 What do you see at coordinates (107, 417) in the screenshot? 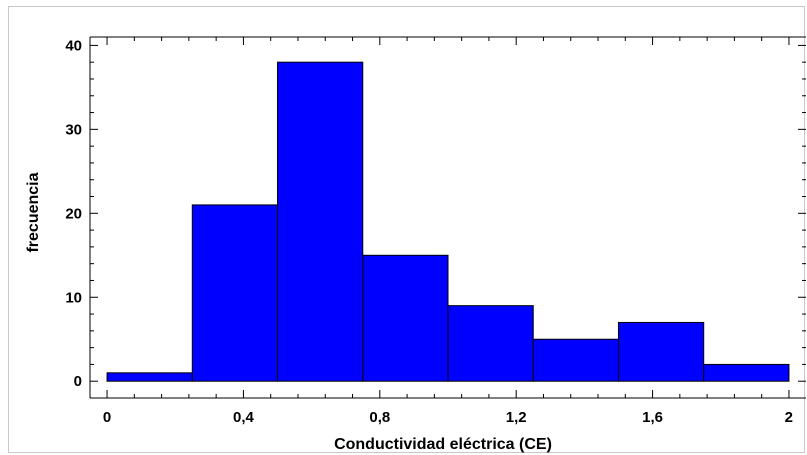
I see `x-tick-label: 0` at bounding box center [107, 417].